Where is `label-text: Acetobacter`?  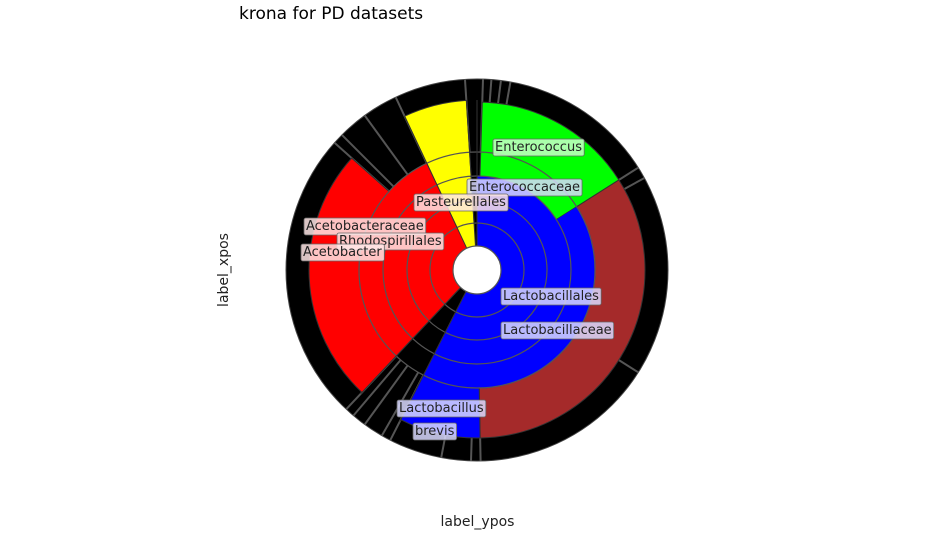
label-text: Acetobacter is located at coordinates (342, 252).